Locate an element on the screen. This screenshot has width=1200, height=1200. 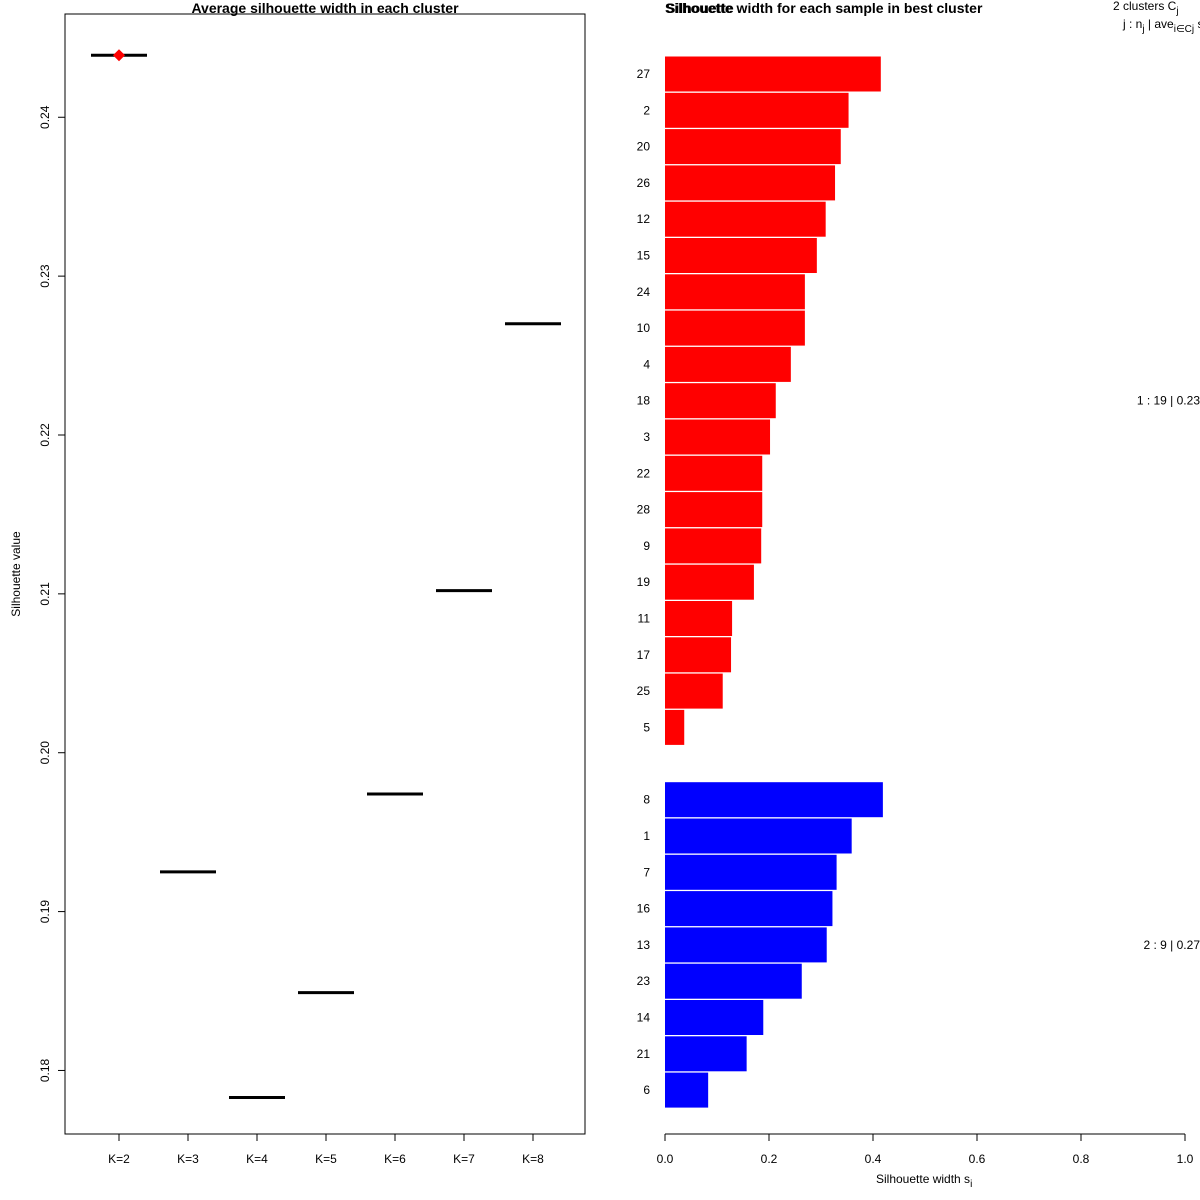
sample-label: 16 is located at coordinates (644, 909).